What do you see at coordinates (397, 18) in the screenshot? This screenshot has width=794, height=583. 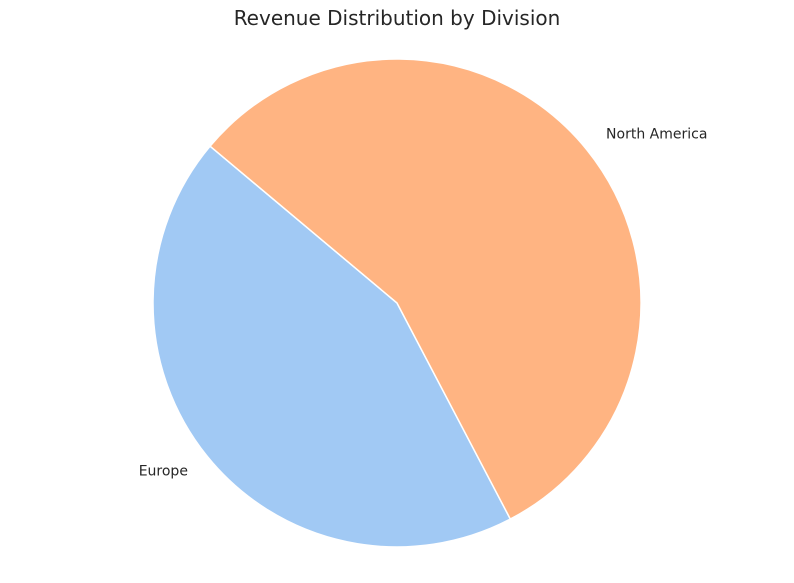 I see `chart-title: Revenue Distribution by Division` at bounding box center [397, 18].